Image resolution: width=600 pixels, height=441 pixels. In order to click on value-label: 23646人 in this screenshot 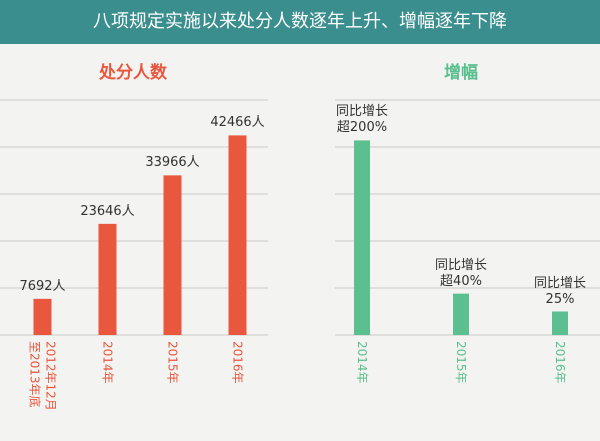, I will do `click(107, 211)`.